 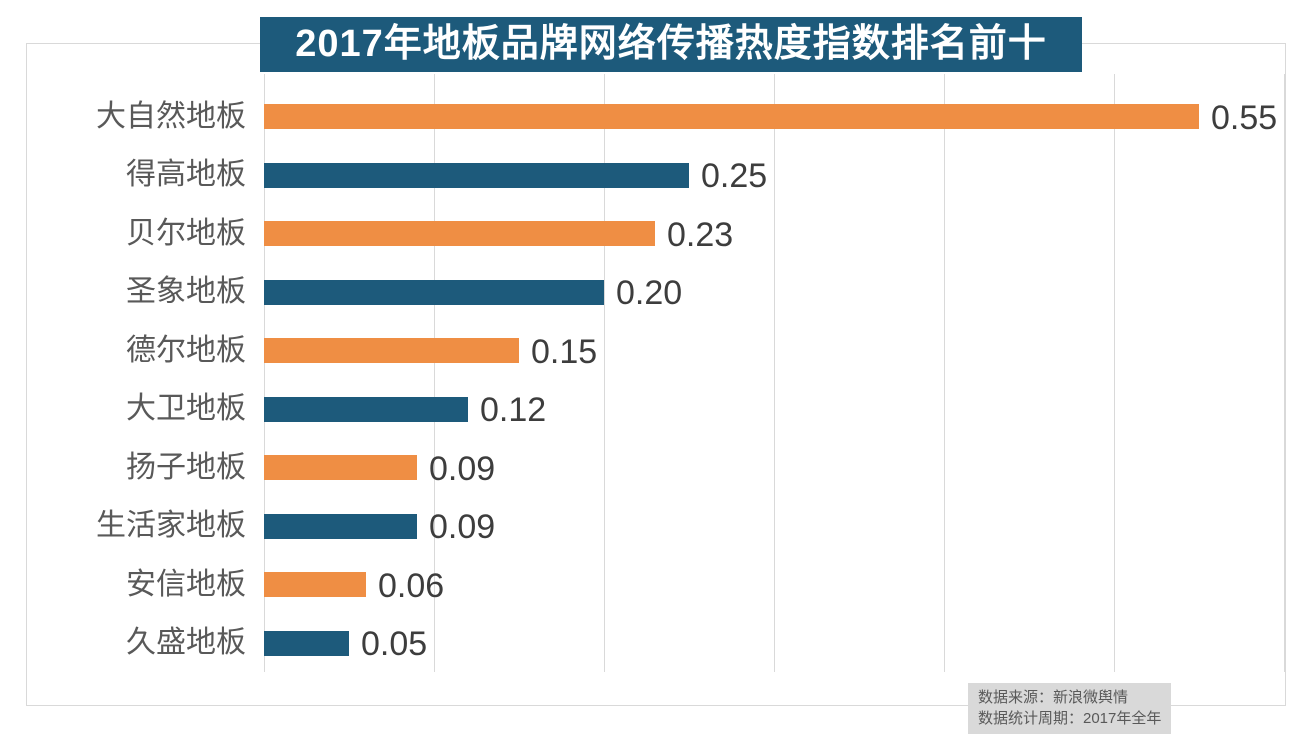 I want to click on value-label: 0.06, so click(x=411, y=585).